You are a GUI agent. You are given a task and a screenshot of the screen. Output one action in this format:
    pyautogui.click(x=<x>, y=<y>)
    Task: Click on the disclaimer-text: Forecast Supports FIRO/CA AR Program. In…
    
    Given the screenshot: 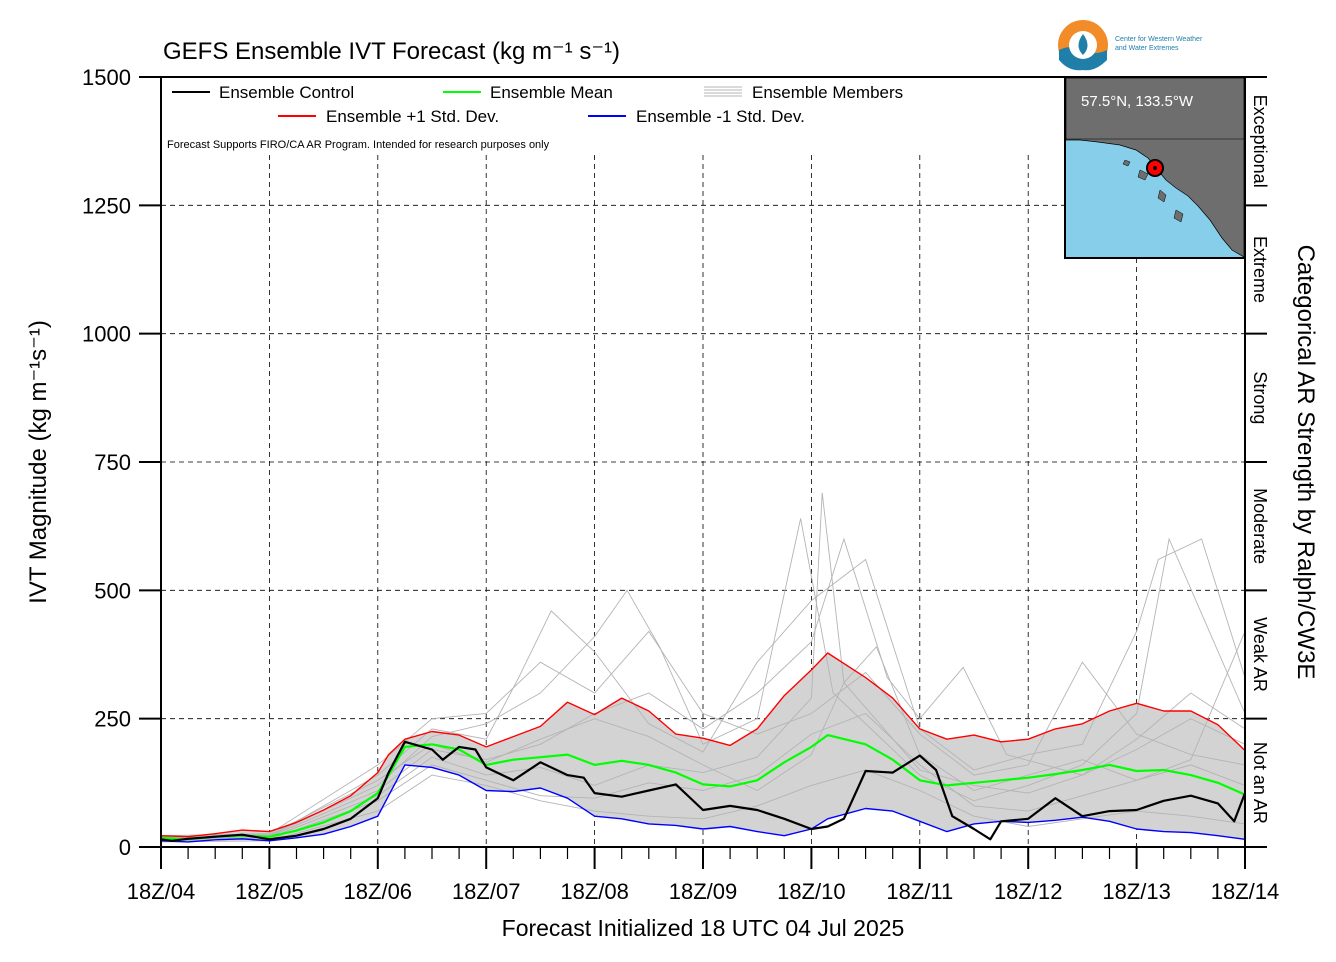 What is the action you would take?
    pyautogui.click(x=358, y=145)
    